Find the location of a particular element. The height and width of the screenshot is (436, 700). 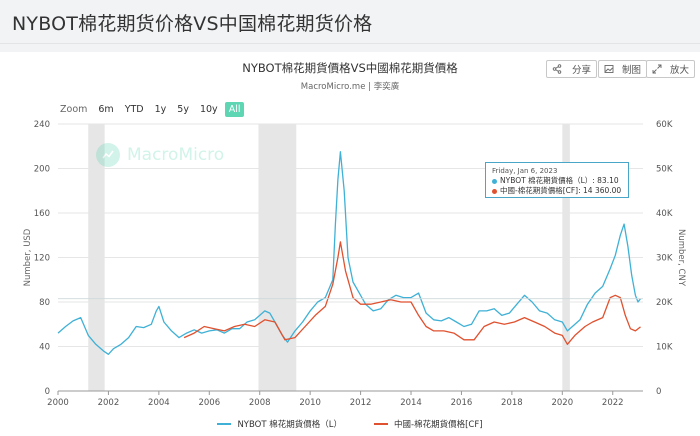

x-tick-label: 2022 is located at coordinates (613, 403).